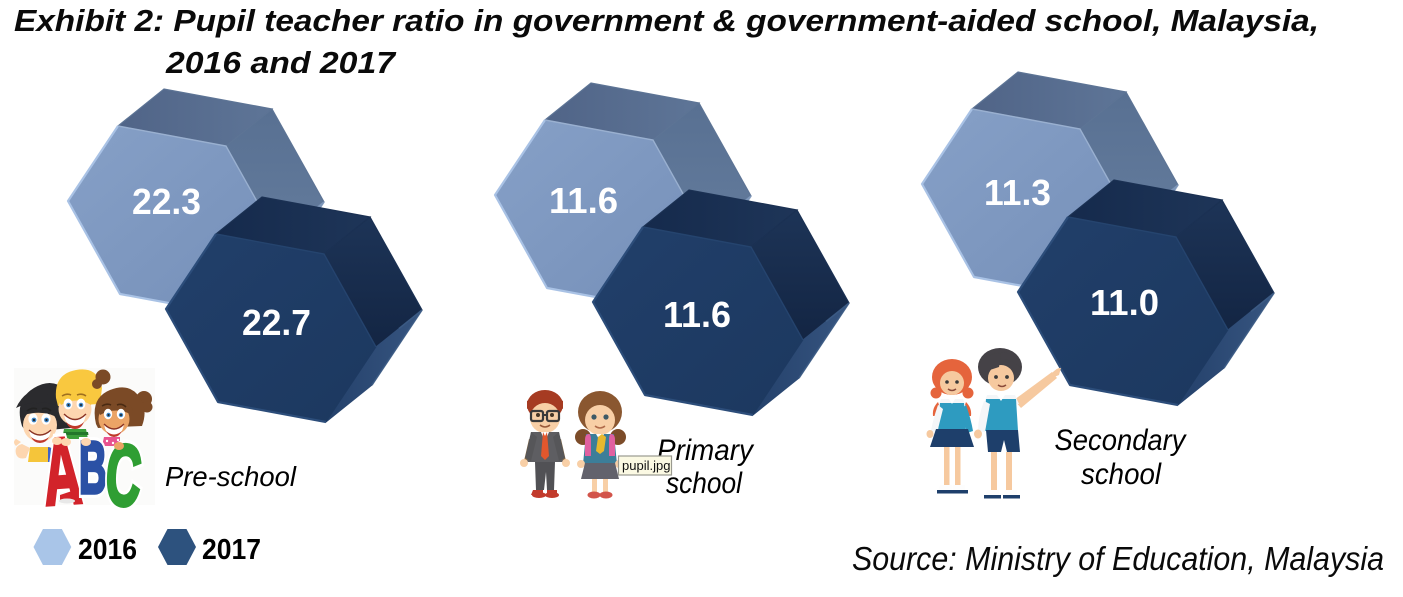 This screenshot has width=1403, height=597. I want to click on svg-text: Secondary, so click(1121, 440).